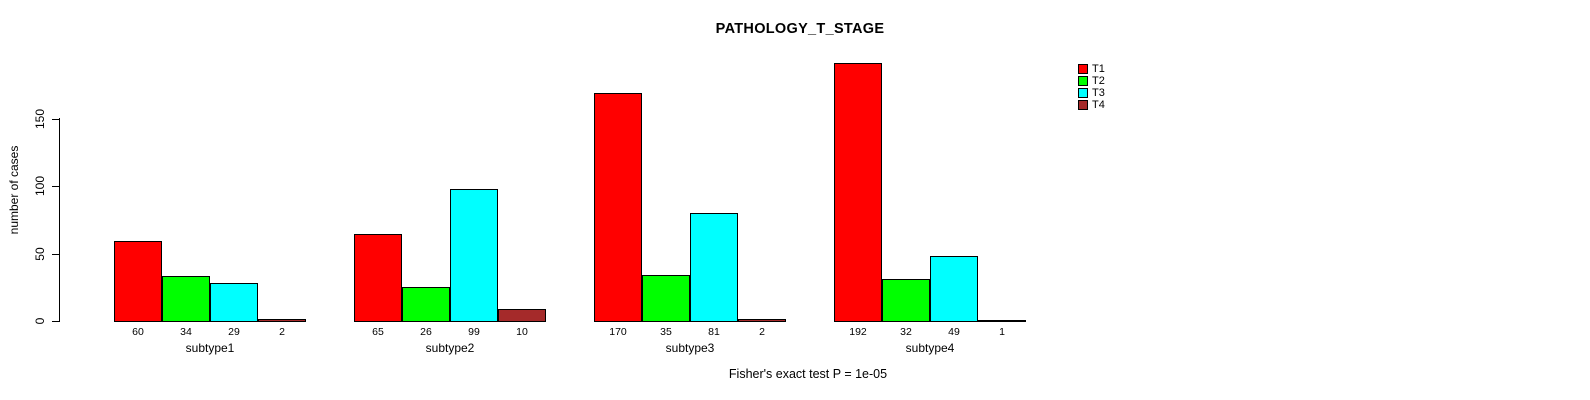 The height and width of the screenshot is (400, 1590). I want to click on legend-item-T1: T1, so click(1091, 69).